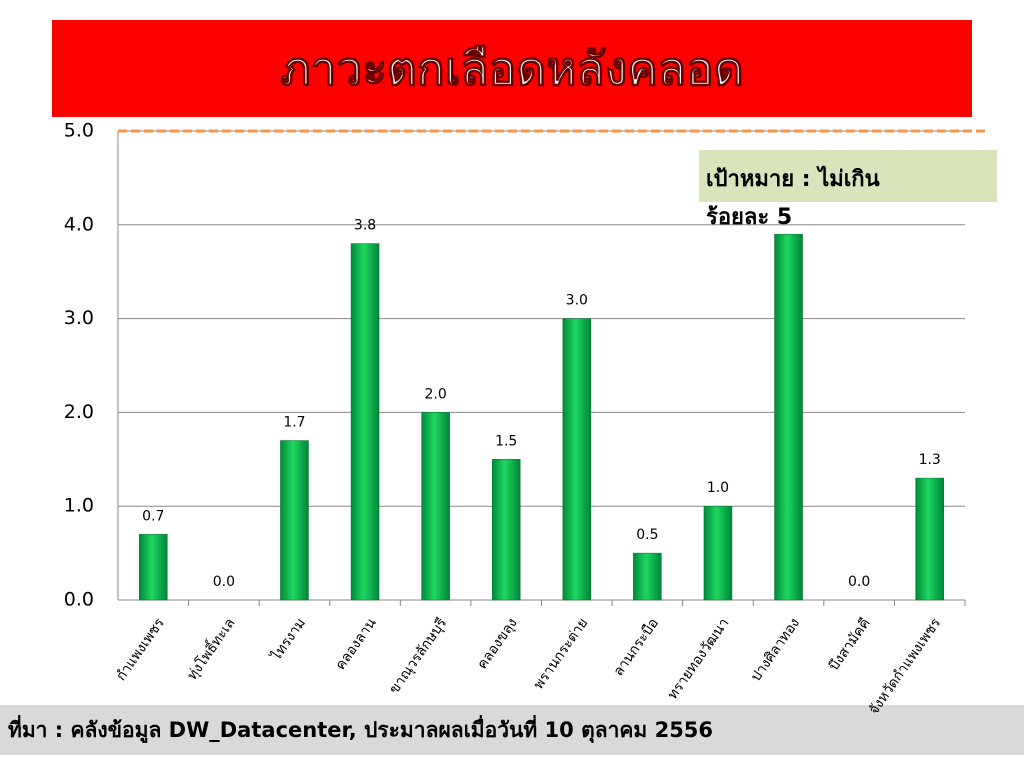 This screenshot has height=768, width=1024. Describe the element at coordinates (905, 666) in the screenshot. I see `x-tick-label: จังหวัดกำแพงเพชร` at that location.